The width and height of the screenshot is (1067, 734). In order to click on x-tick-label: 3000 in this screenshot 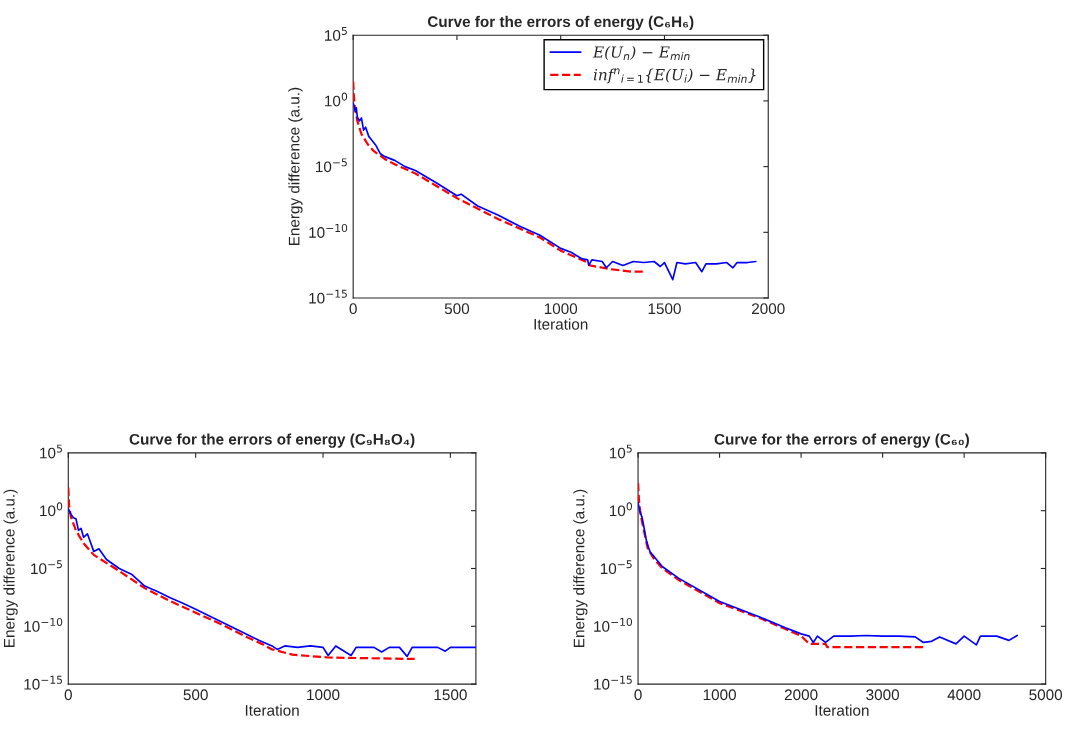, I will do `click(883, 695)`.